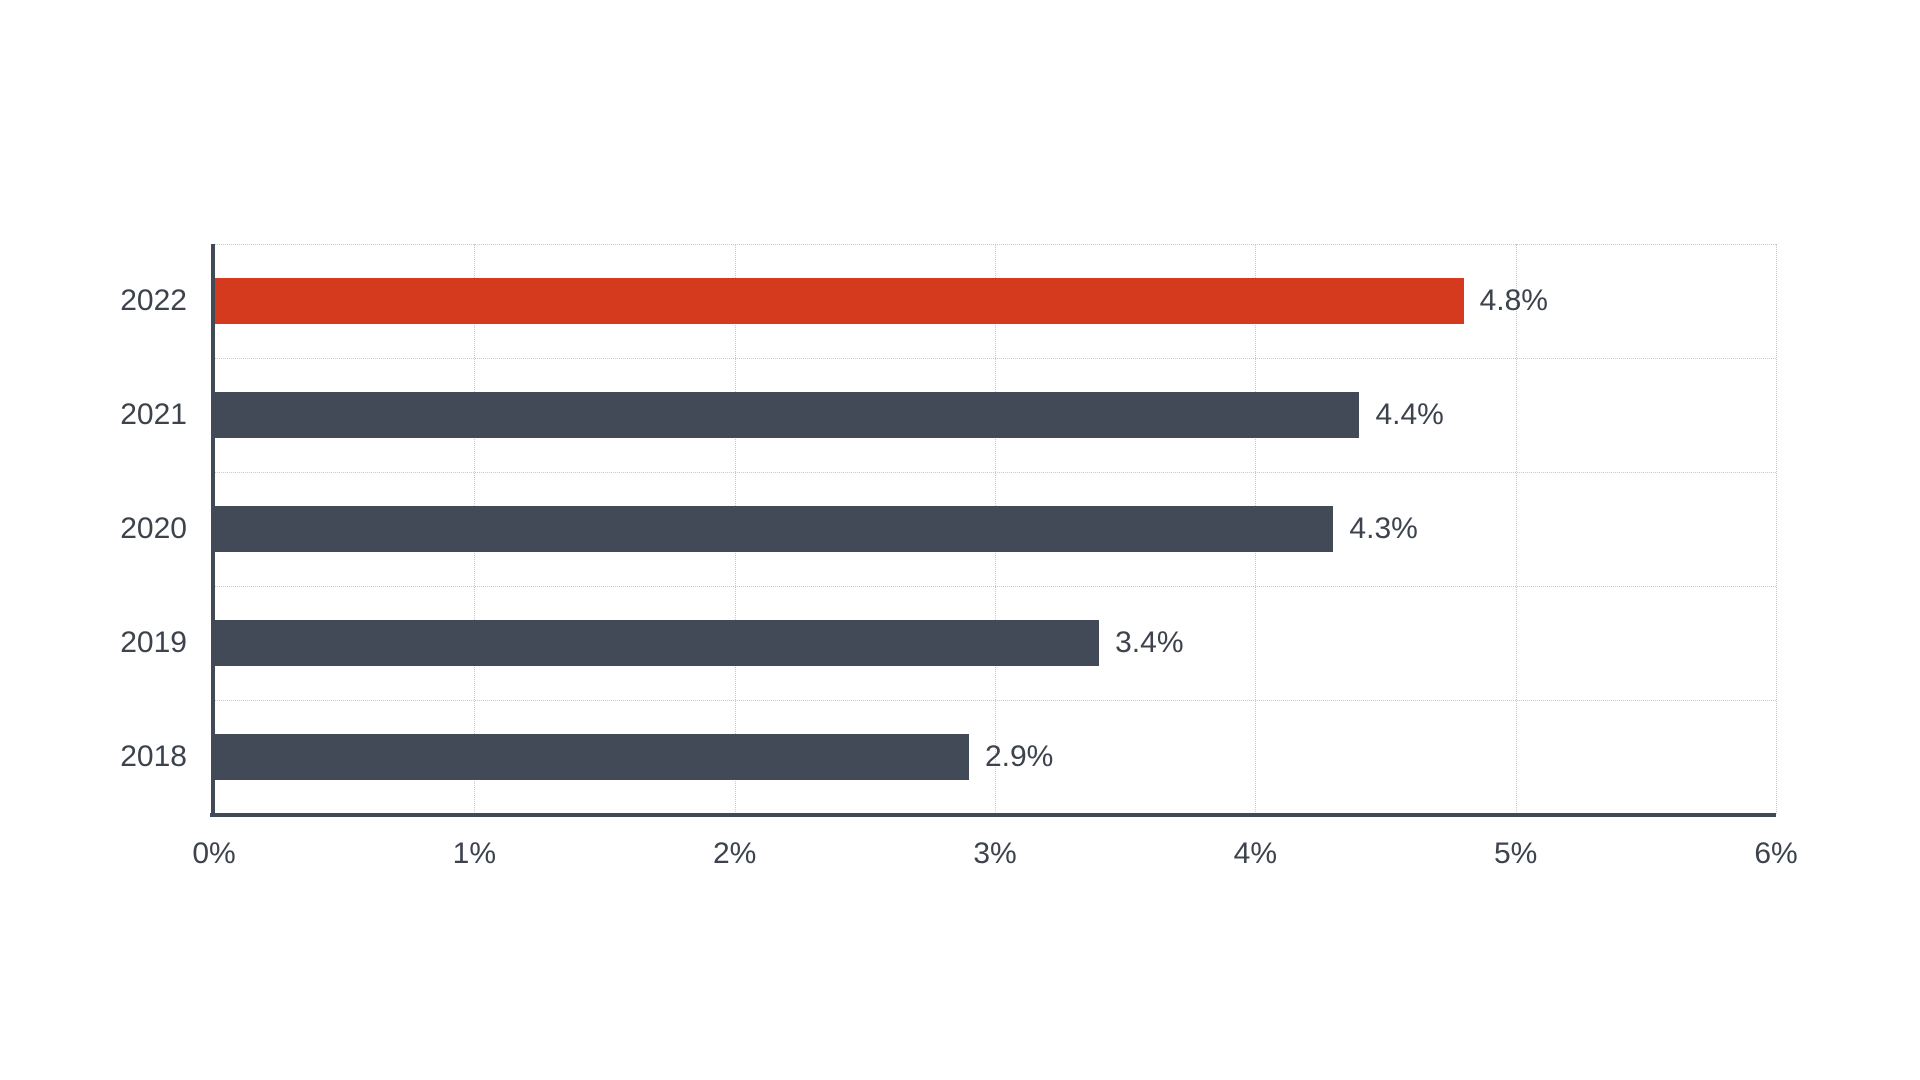 This screenshot has width=1920, height=1080. Describe the element at coordinates (774, 529) in the screenshot. I see `bar-2020` at that location.